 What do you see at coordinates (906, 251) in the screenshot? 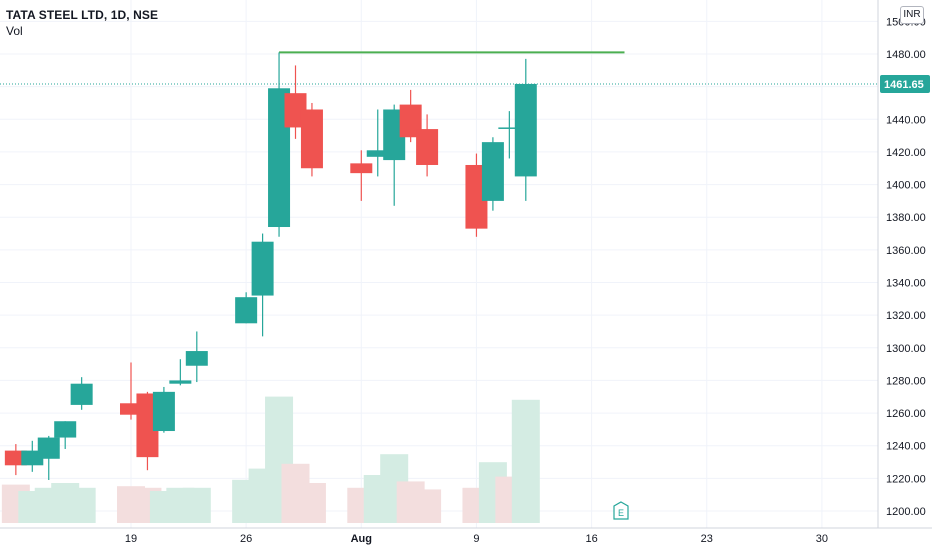
I see `y-tick-label: 1360.00` at bounding box center [906, 251].